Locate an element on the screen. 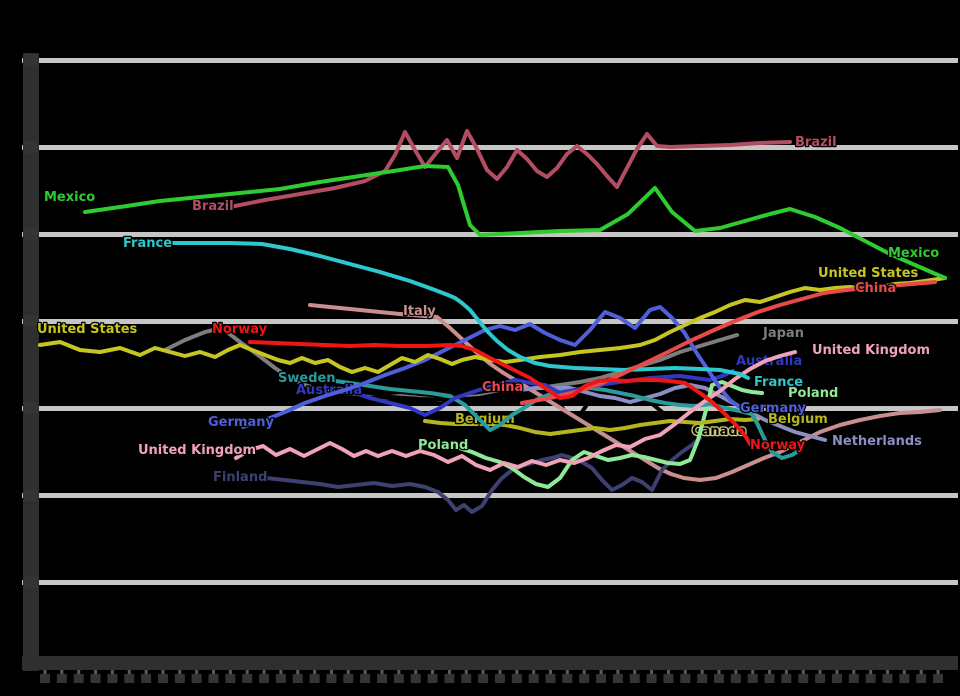 This screenshot has width=960, height=696. line-france is located at coordinates (455, 310).